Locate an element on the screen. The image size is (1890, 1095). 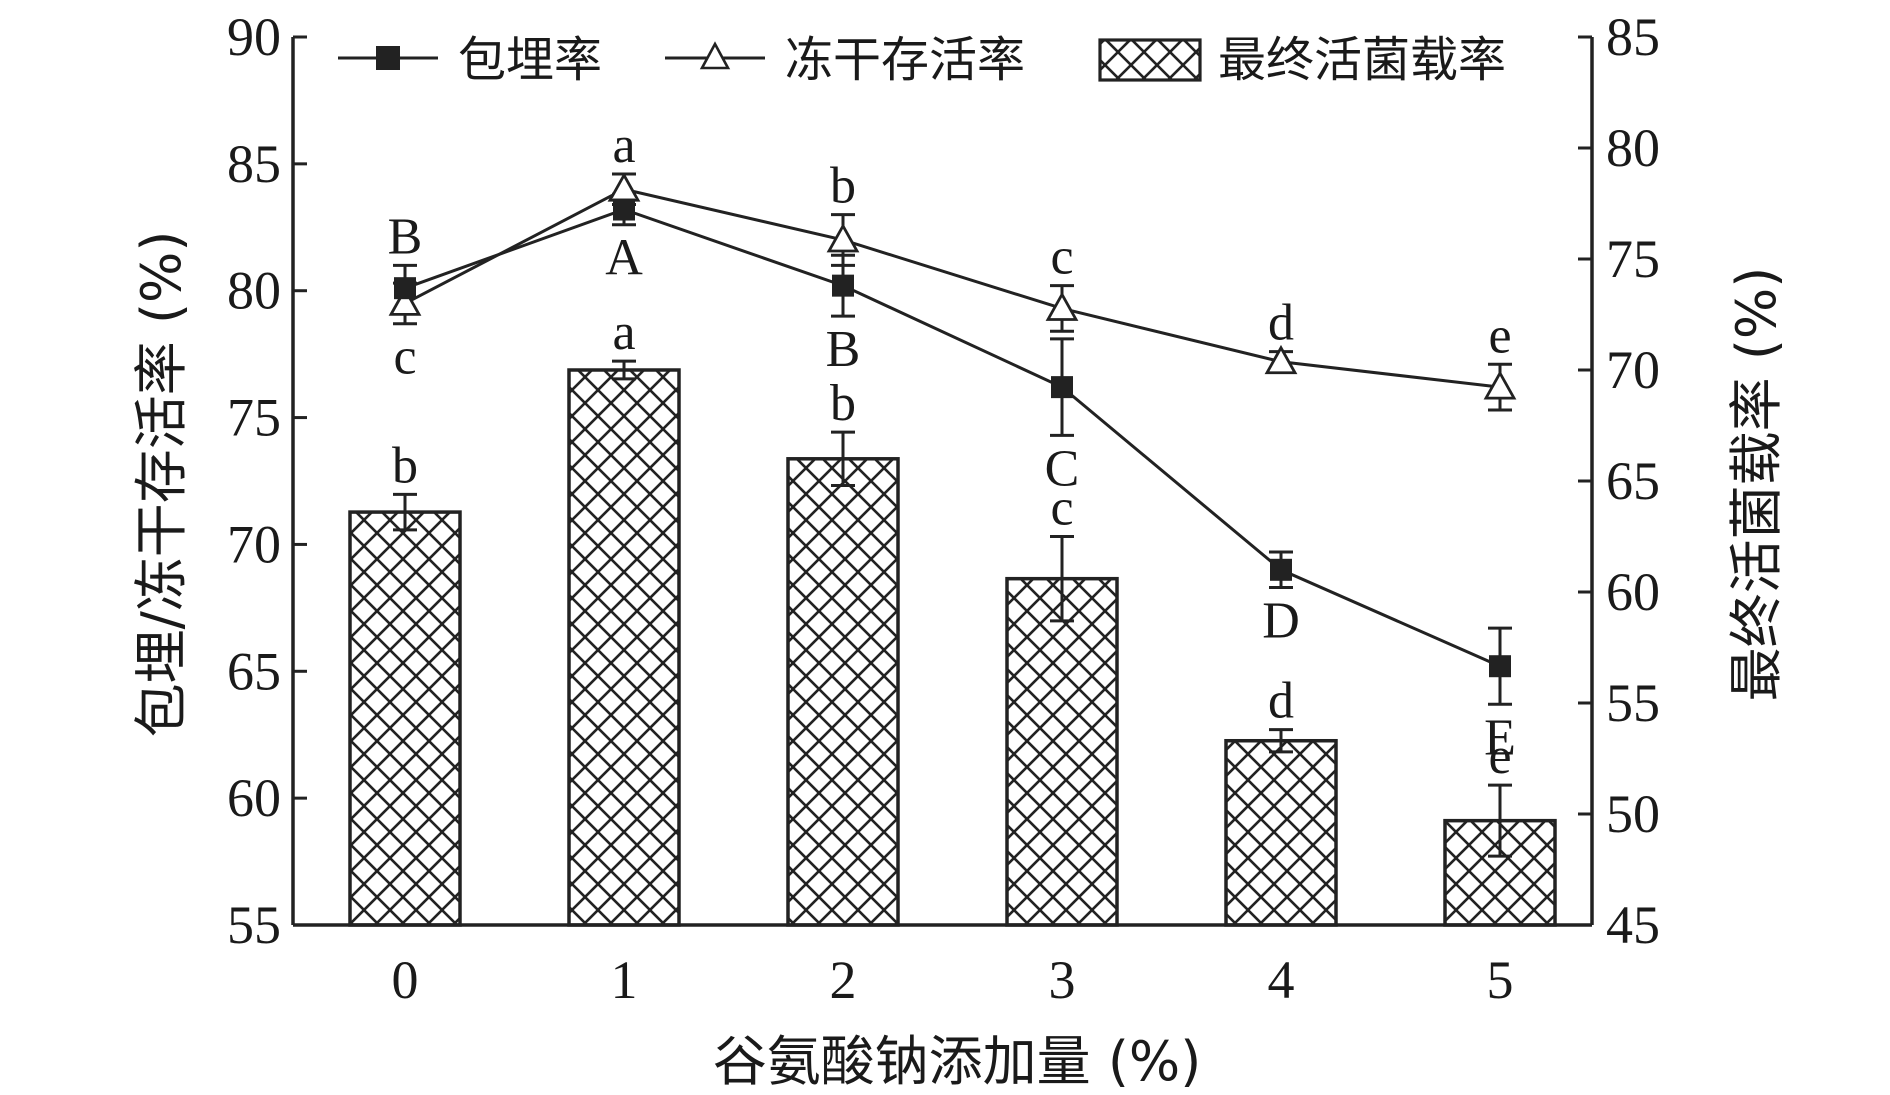
triangle-sig-label-2: b is located at coordinates (843, 186).